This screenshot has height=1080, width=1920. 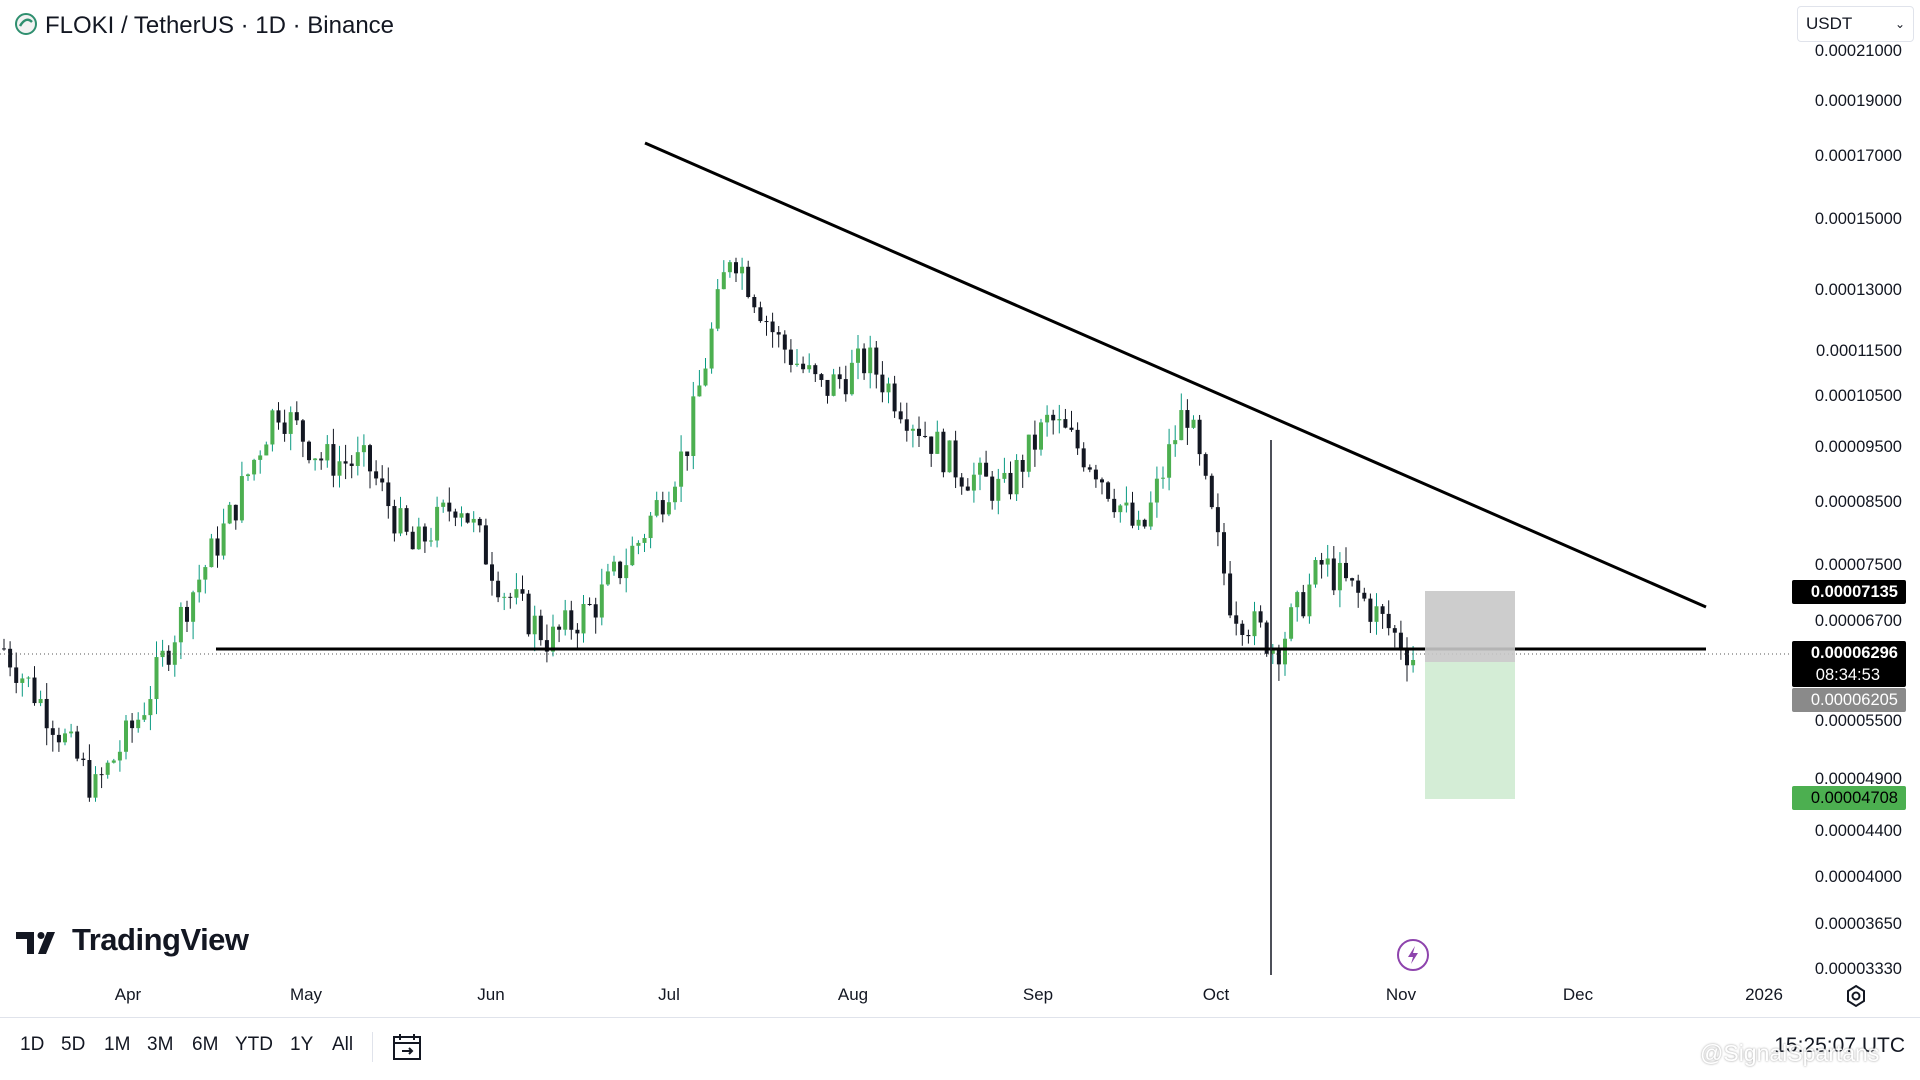 I want to click on range-button-1d: 1D, so click(x=32, y=1044).